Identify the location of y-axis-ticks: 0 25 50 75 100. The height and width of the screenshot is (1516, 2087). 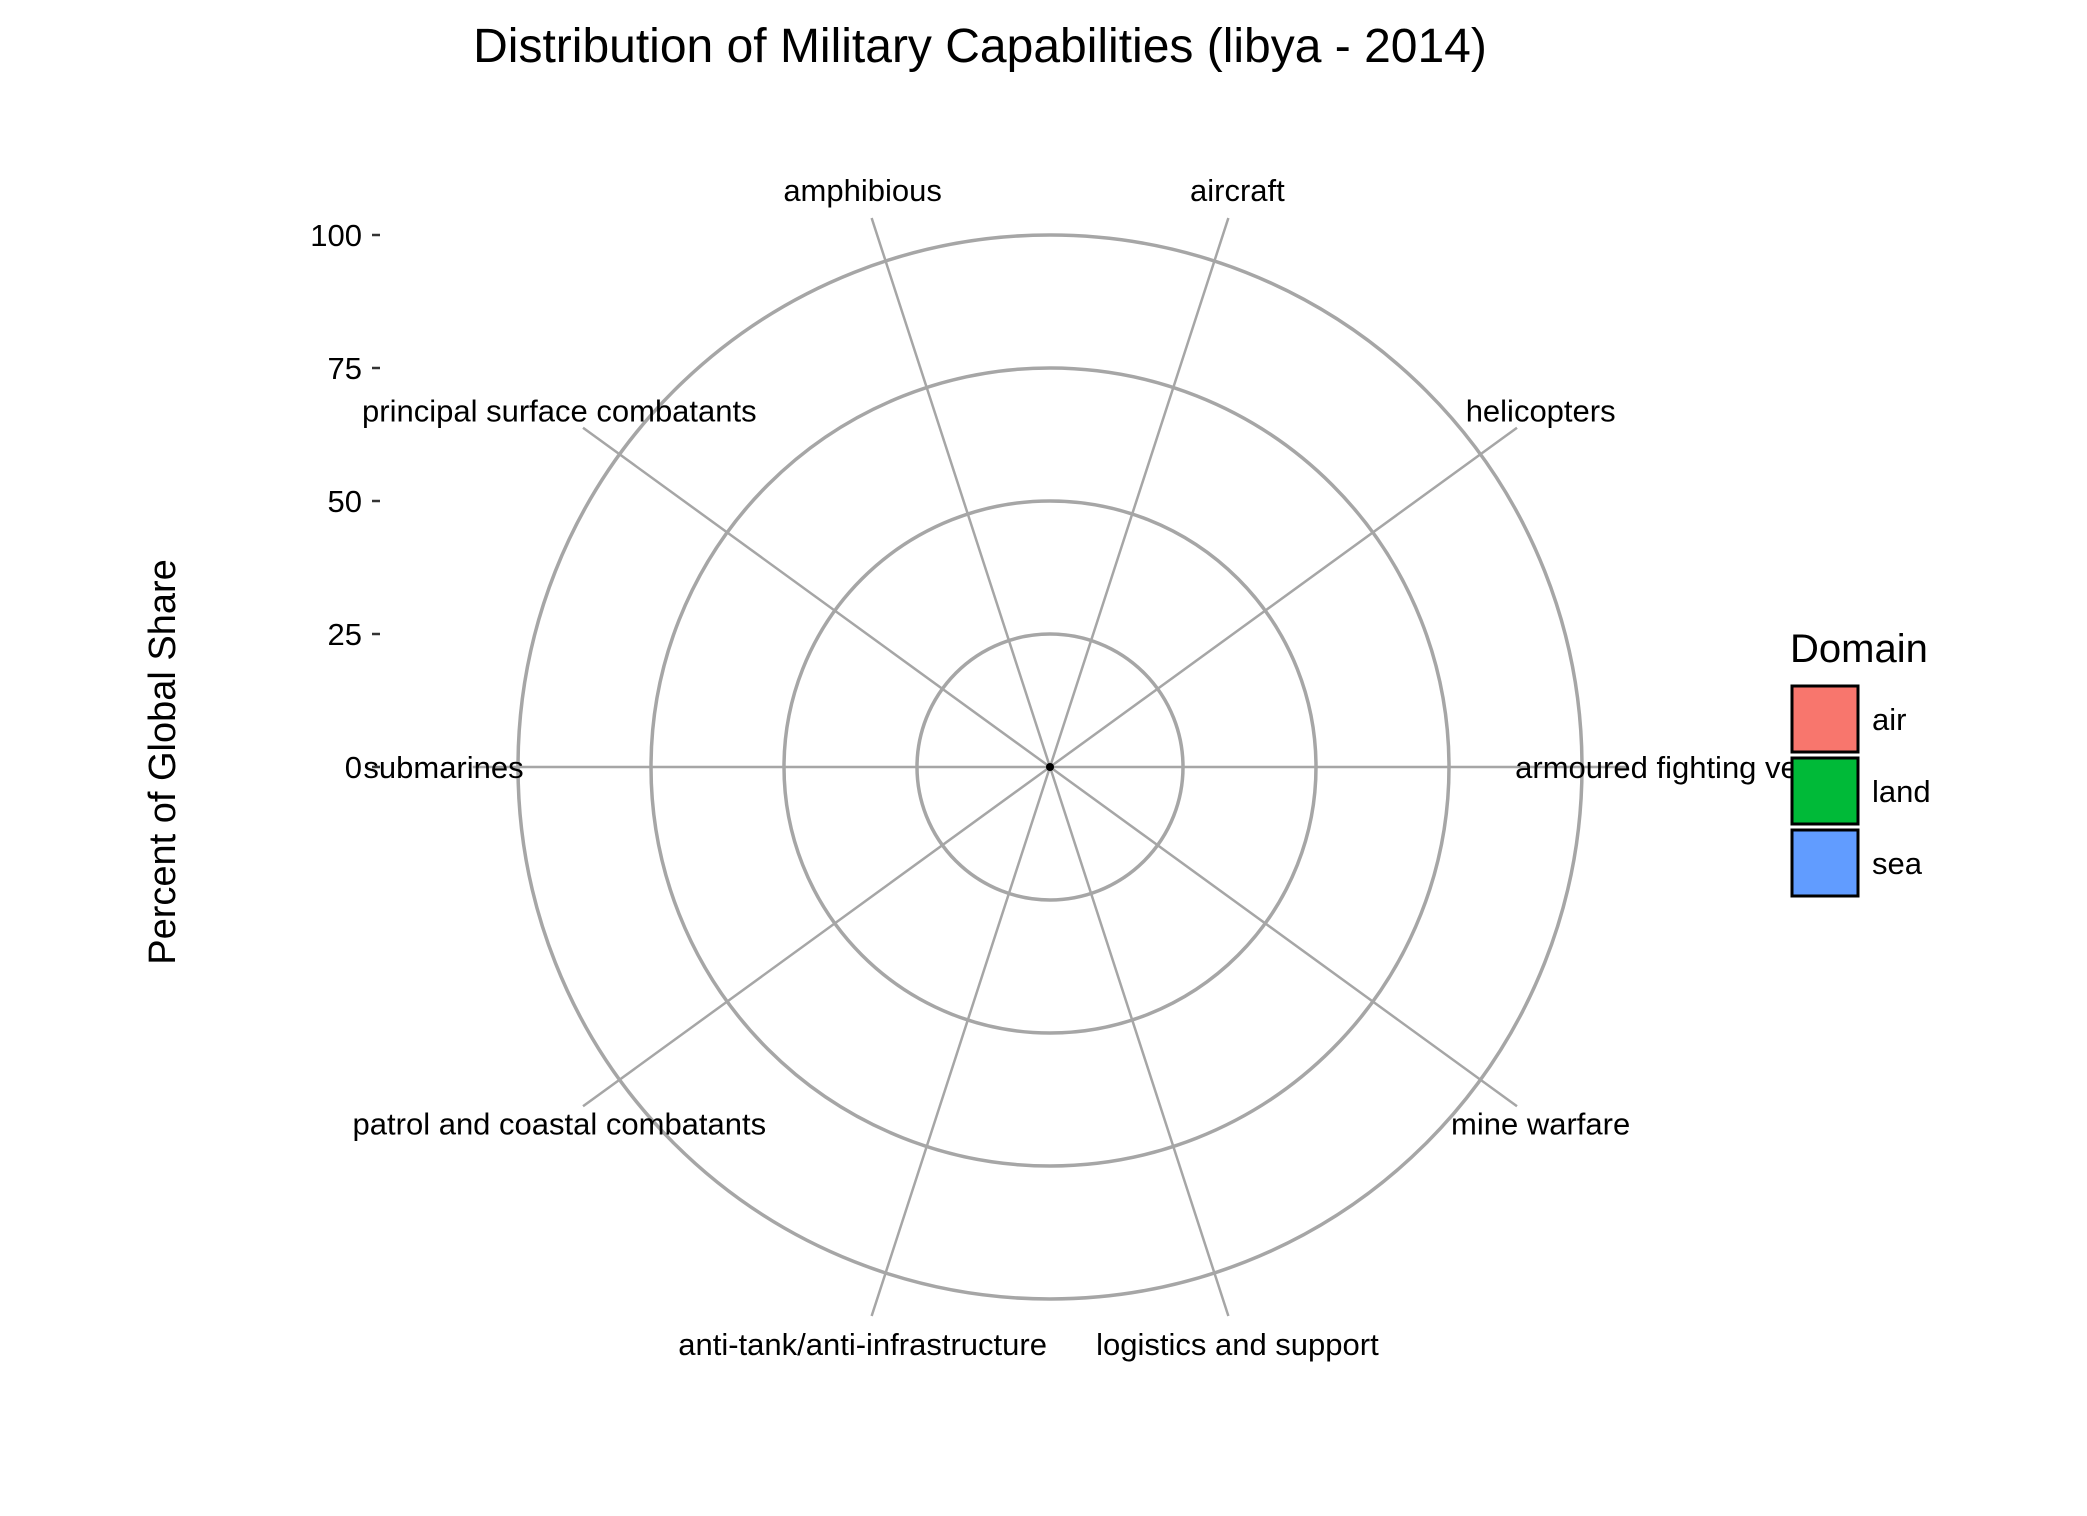
(345, 501).